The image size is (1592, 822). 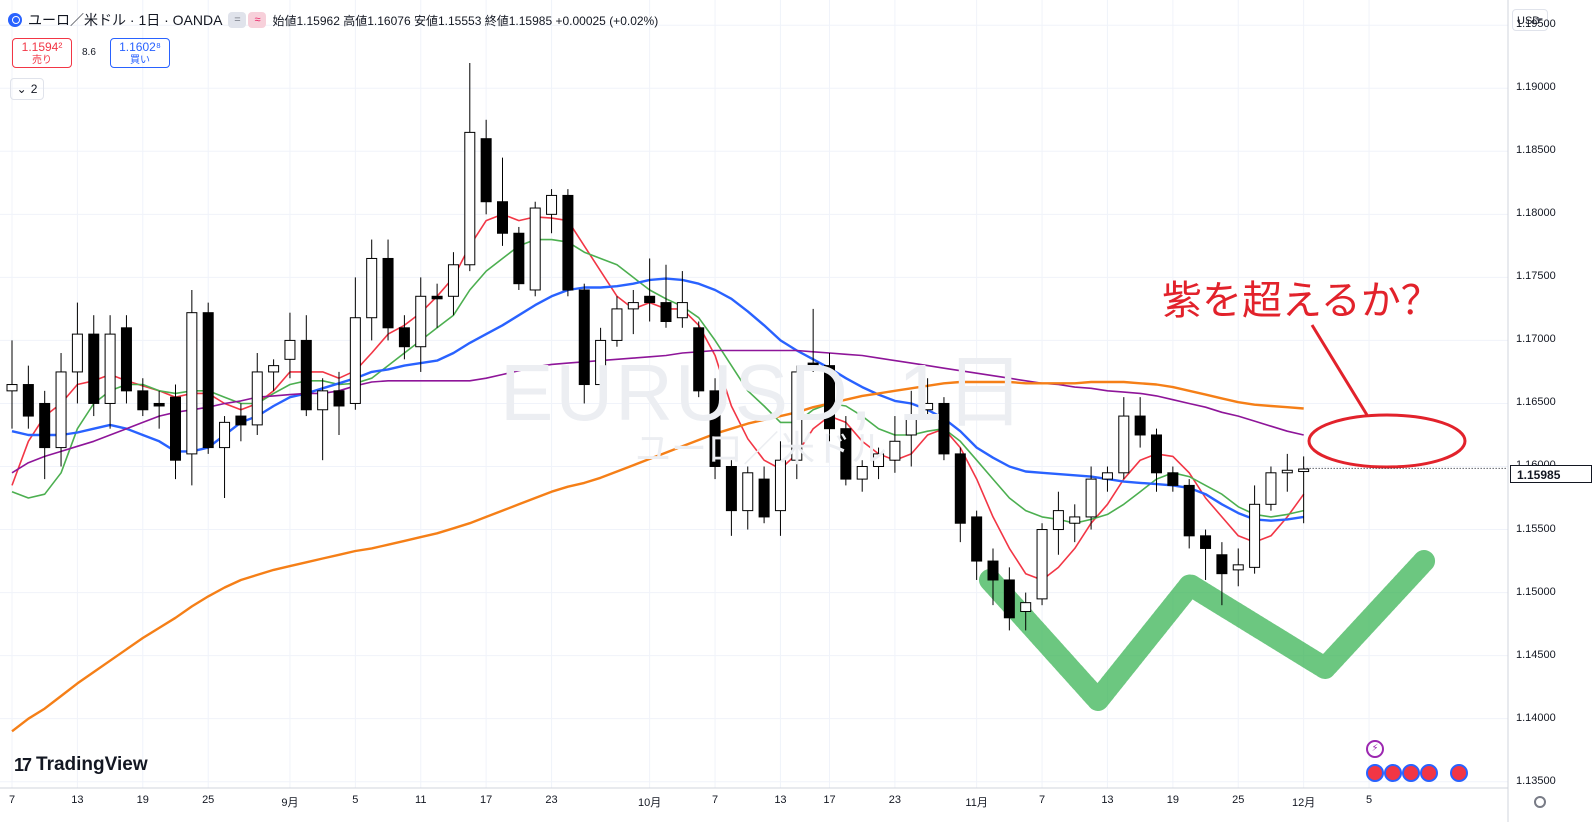 What do you see at coordinates (1387, 441) in the screenshot?
I see `annotation-ellipse` at bounding box center [1387, 441].